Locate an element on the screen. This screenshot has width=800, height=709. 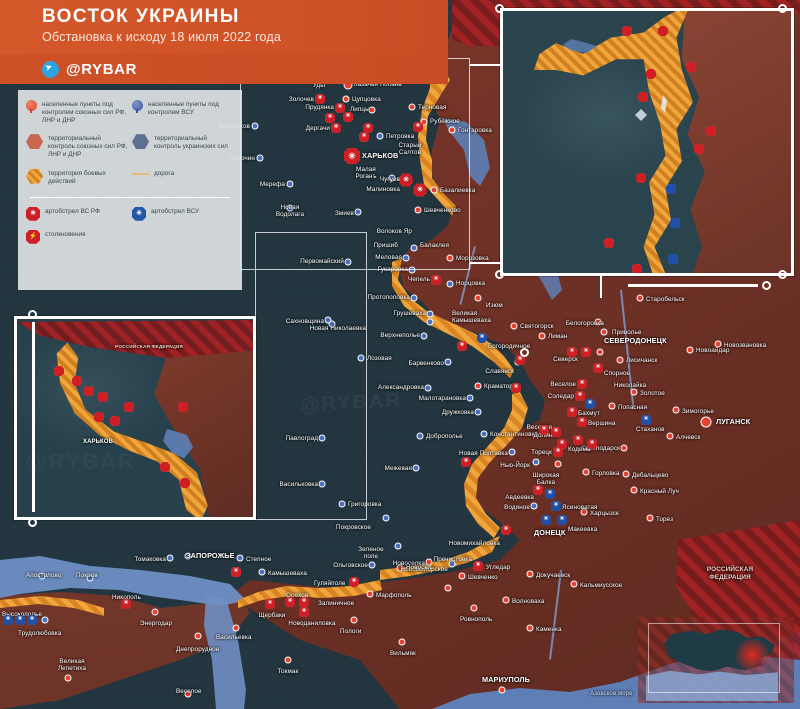
telegram-icon is located at coordinates (50, 69).